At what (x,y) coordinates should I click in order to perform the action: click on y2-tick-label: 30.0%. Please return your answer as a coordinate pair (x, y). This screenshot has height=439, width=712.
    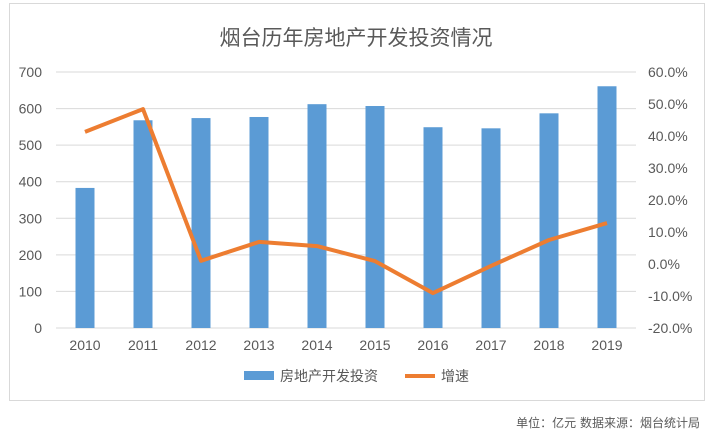
    Looking at the image, I should click on (668, 168).